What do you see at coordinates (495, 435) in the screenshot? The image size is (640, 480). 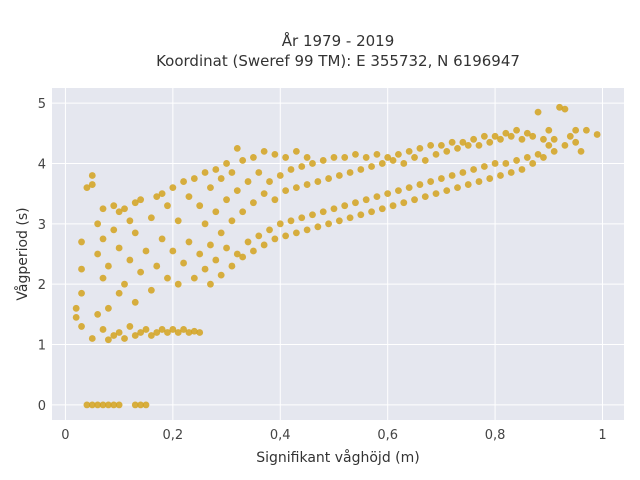 I see `x-tick-label-4: 0,8` at bounding box center [495, 435].